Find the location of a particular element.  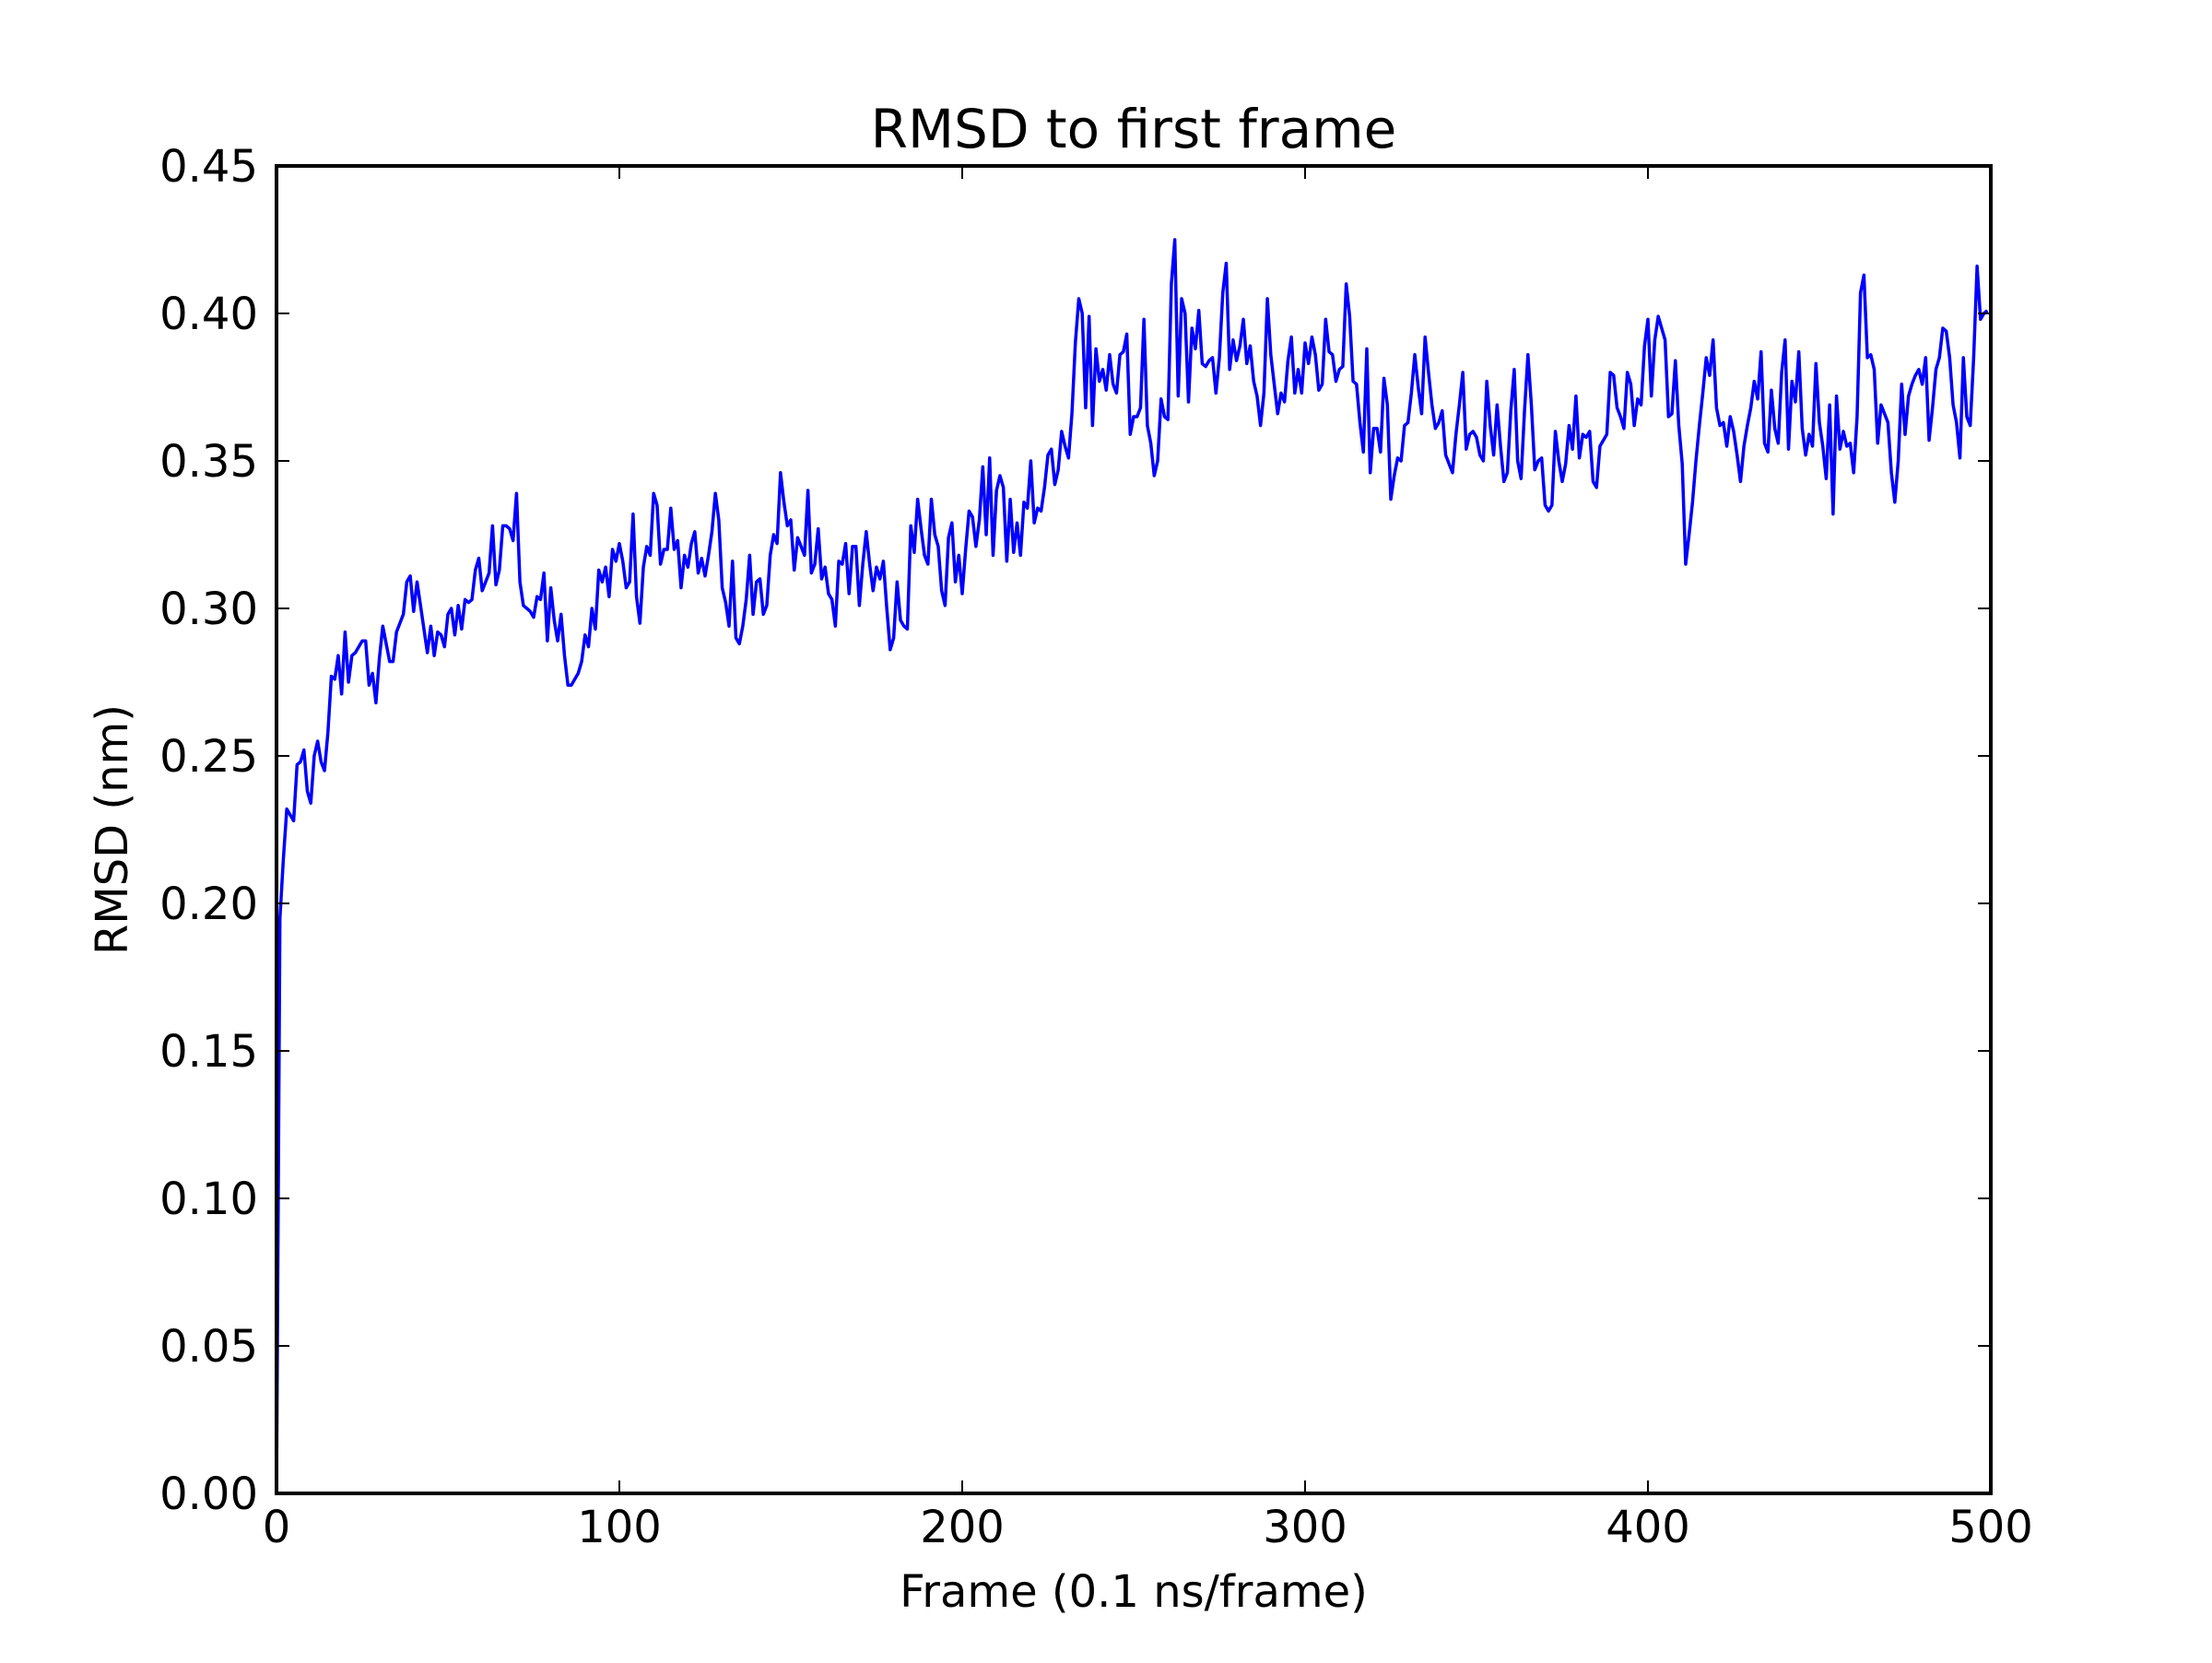

y-axis-label: RMSD (nm) is located at coordinates (112, 829).